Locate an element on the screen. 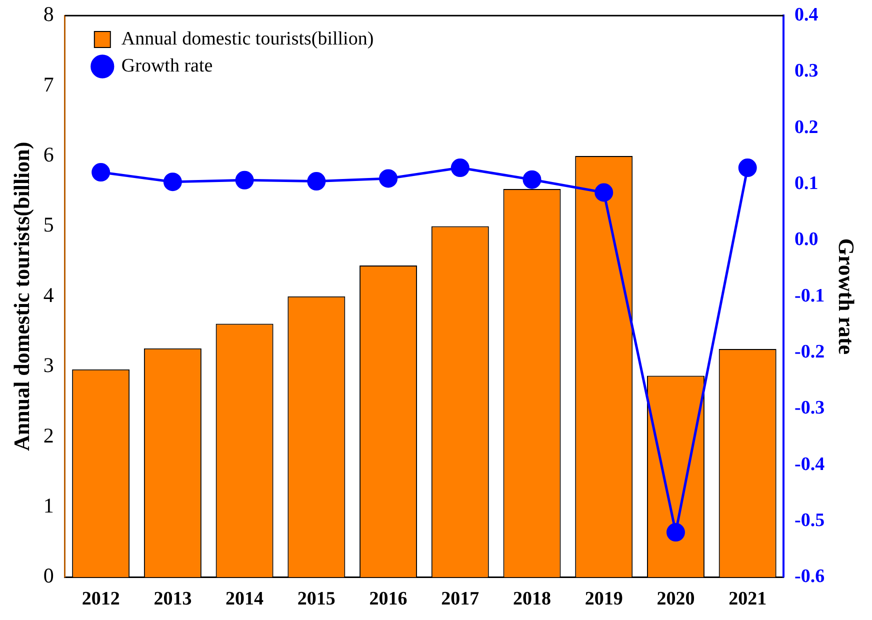 This screenshot has height=620, width=872. y2-tick-label: 0.0 is located at coordinates (806, 239).